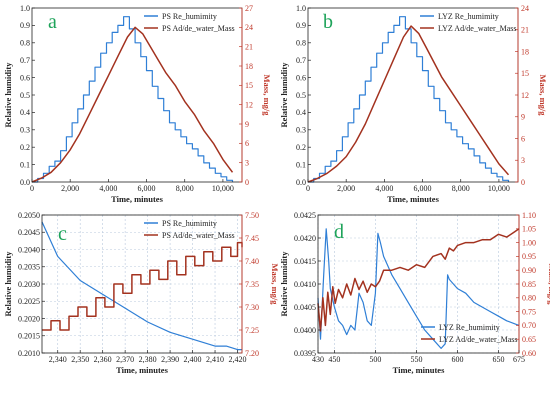 This screenshot has width=550, height=412. Describe the element at coordinates (215, 359) in the screenshot. I see `x-tick-label: 2,410` at that location.